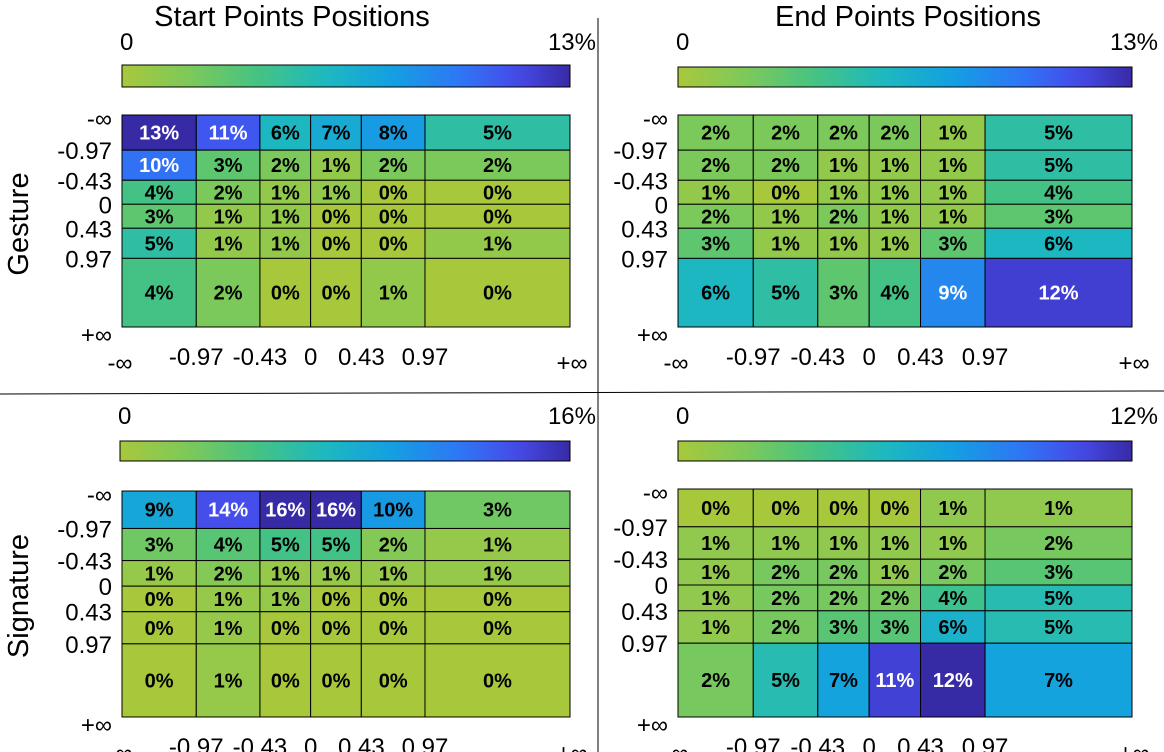  Describe the element at coordinates (336, 511) in the screenshot. I see `cell-value-label: 16%` at that location.